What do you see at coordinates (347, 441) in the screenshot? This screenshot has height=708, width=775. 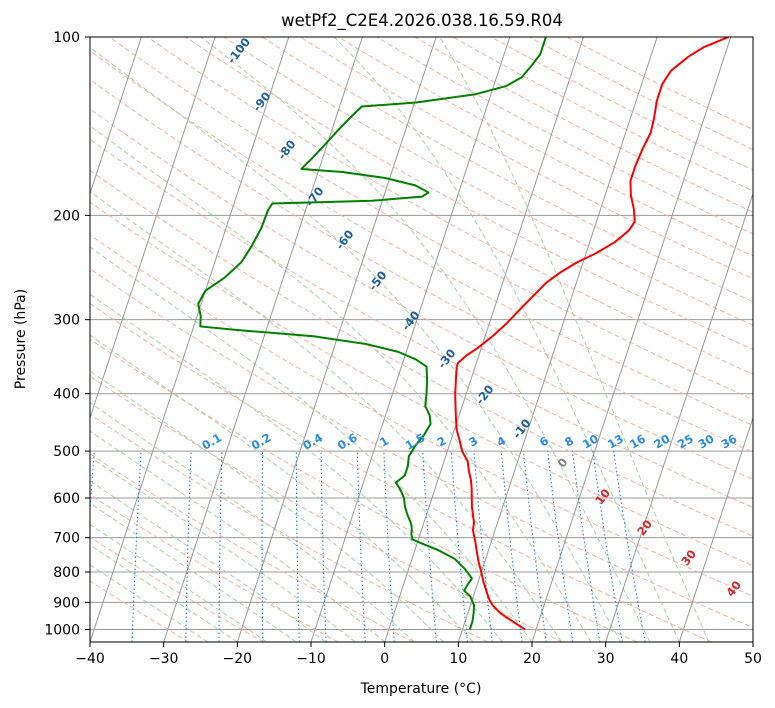 I see `mixing-ratio-label: 0.6` at bounding box center [347, 441].